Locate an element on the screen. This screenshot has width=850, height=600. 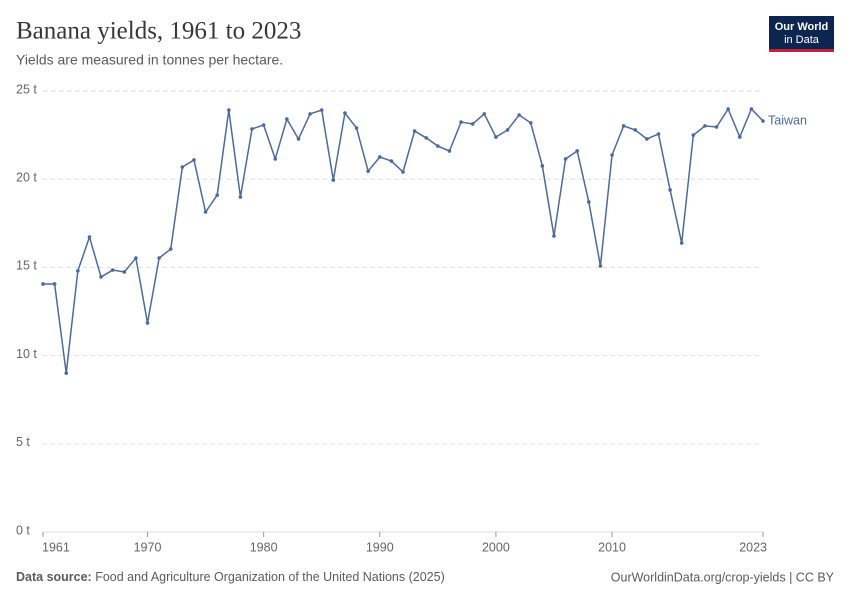
y-tick-label: 10 t is located at coordinates (26, 354).